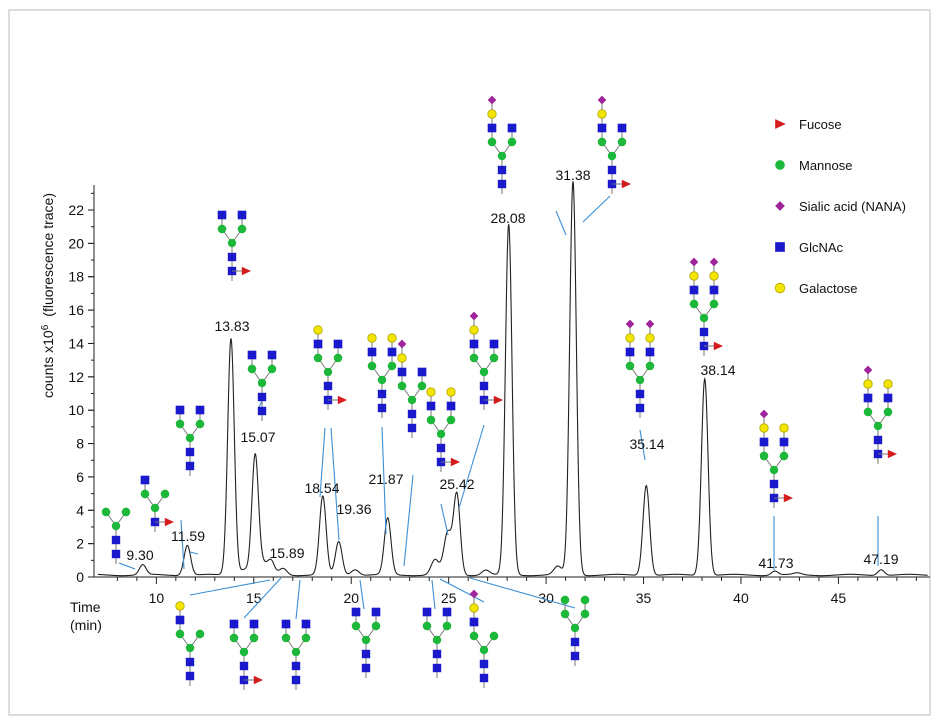  Describe the element at coordinates (852, 206) in the screenshot. I see `legend-label: Sialic acid (NANA)` at that location.